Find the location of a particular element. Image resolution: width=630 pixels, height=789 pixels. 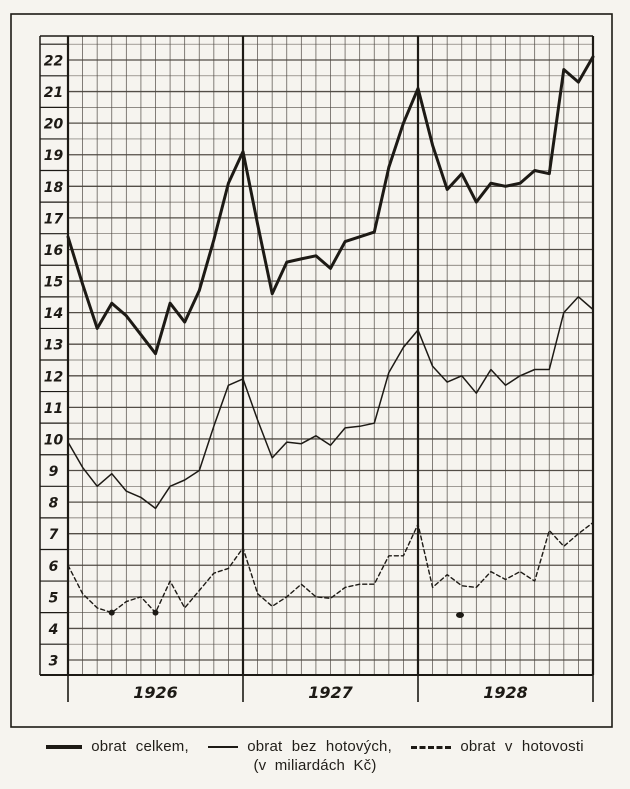

chart-caption: (v miliardách Kč) is located at coordinates (315, 765).